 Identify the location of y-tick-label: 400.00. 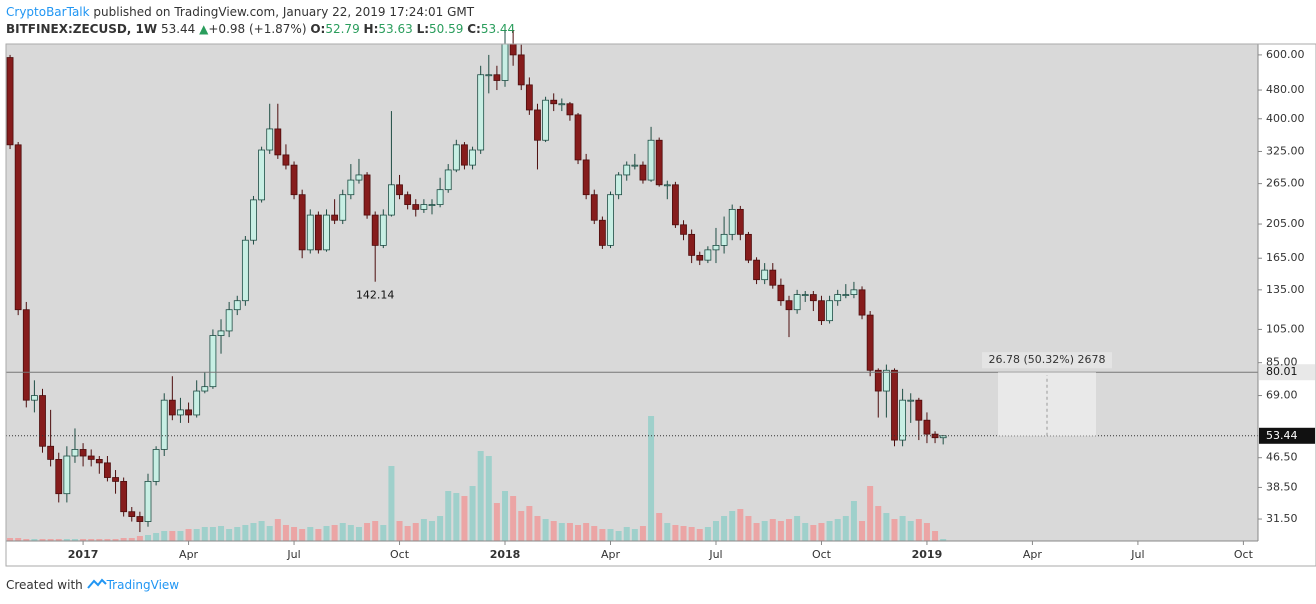
(1285, 118).